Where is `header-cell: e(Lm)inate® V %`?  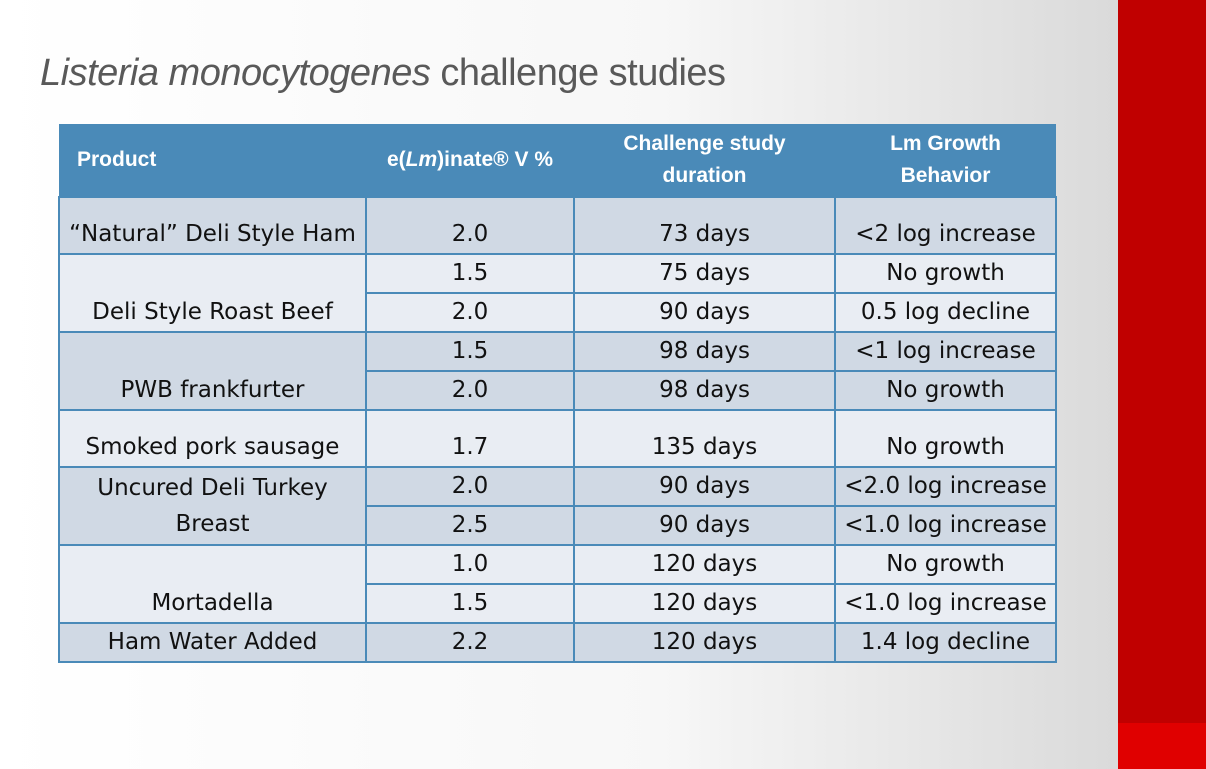
header-cell: e(Lm)inate® V % is located at coordinates (470, 160).